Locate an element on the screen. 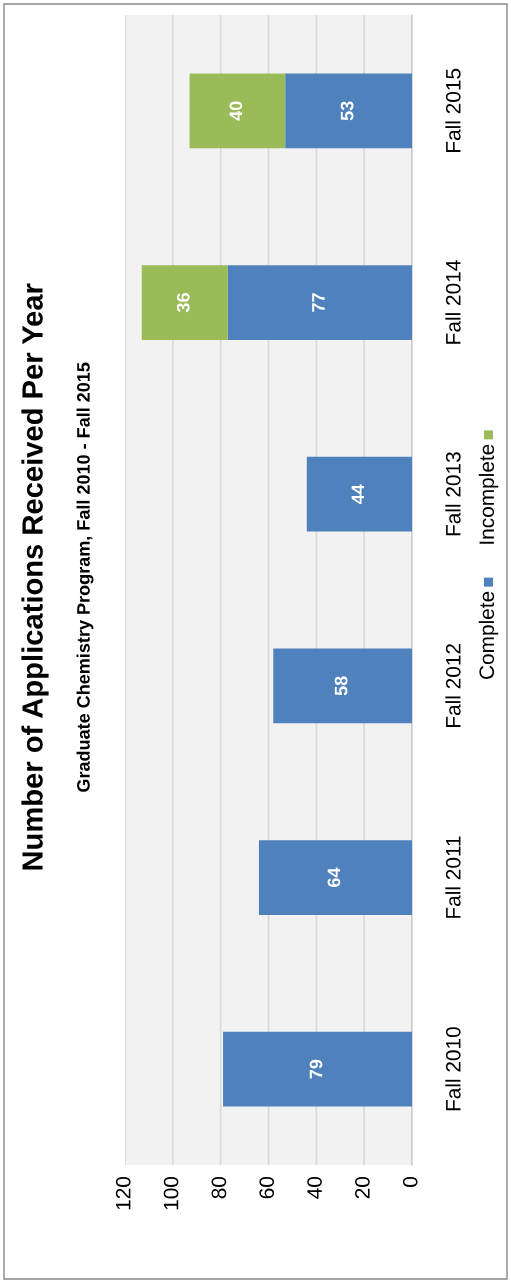 The height and width of the screenshot is (1283, 511). data-label: 36 is located at coordinates (183, 303).